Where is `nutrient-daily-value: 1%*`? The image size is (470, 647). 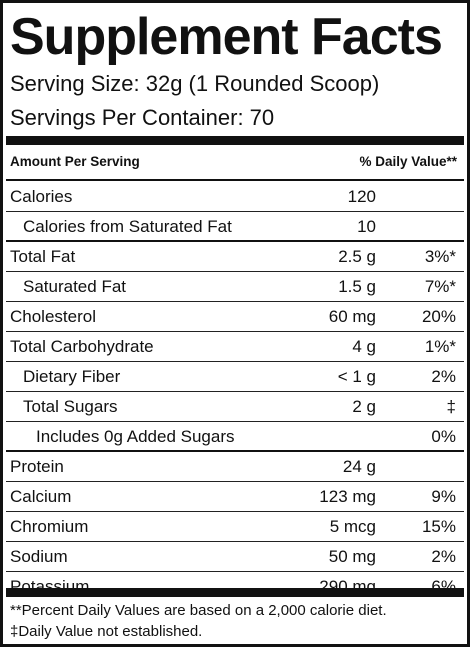 nutrient-daily-value: 1%* is located at coordinates (440, 346).